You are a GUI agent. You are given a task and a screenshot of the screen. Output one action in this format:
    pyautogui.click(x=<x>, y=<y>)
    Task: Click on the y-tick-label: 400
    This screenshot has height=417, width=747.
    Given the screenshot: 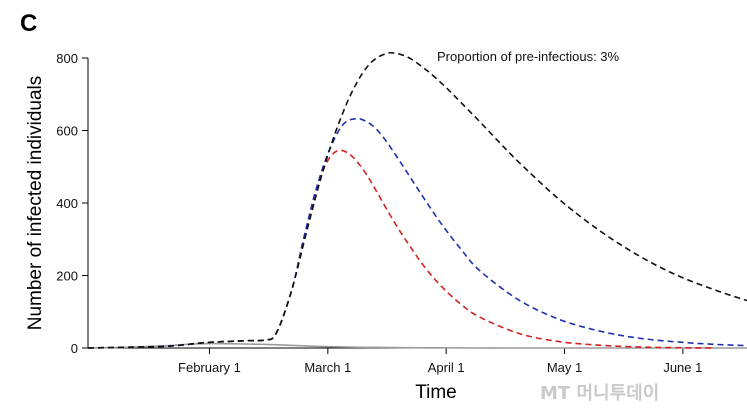 What is the action you would take?
    pyautogui.click(x=67, y=203)
    